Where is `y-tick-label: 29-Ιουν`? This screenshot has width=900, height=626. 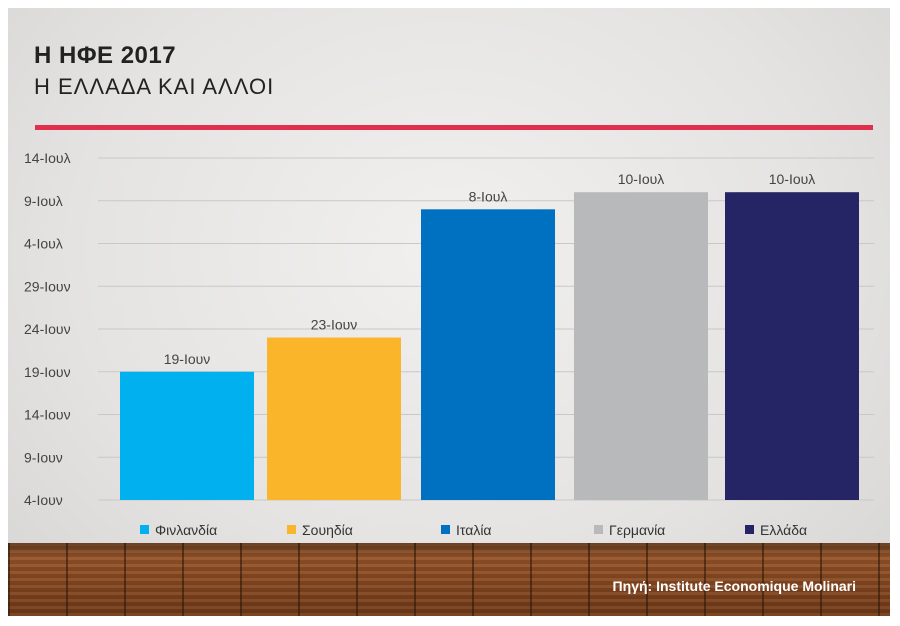
y-tick-label: 29-Ιουν is located at coordinates (47, 286).